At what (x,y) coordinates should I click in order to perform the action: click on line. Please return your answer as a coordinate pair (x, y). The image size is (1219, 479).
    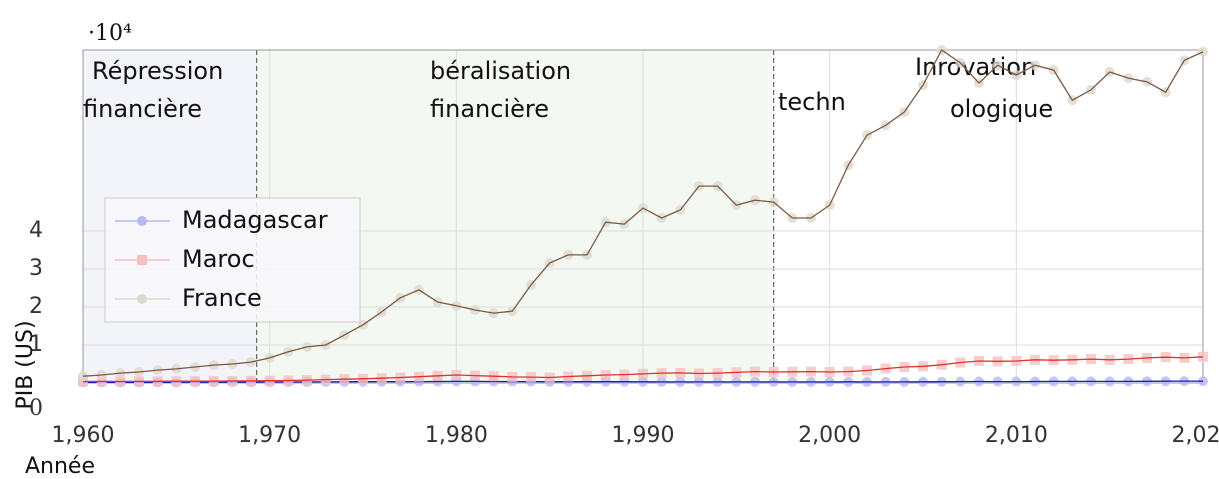
    Looking at the image, I should click on (643, 369).